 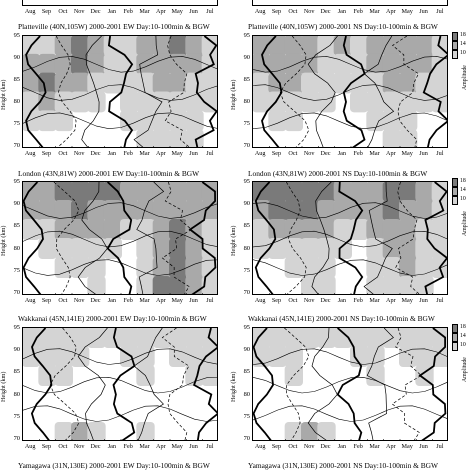 What do you see at coordinates (95, 300) in the screenshot?
I see `month-tick-label: Dec` at bounding box center [95, 300].